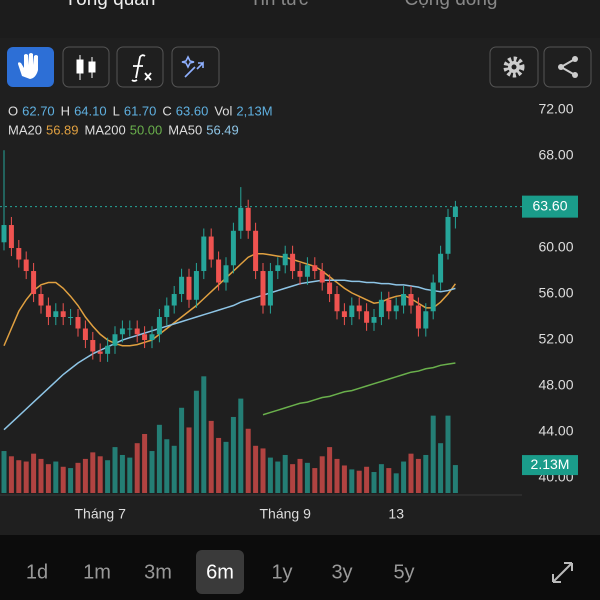 This screenshot has height=600, width=600. I want to click on tab: Tổng quan, so click(110, 5).